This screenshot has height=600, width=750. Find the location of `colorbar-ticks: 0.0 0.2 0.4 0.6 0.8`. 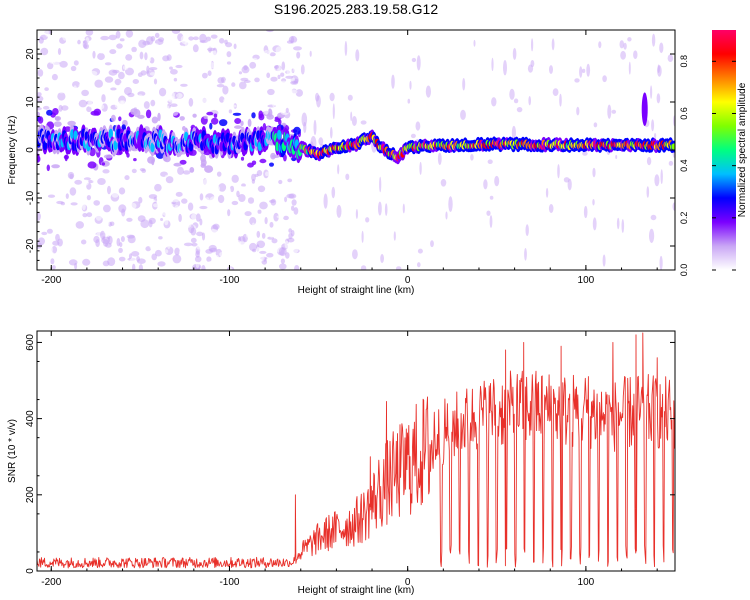

colorbar-ticks: 0.0 0.2 0.4 0.6 0.8 is located at coordinates (707, 165).